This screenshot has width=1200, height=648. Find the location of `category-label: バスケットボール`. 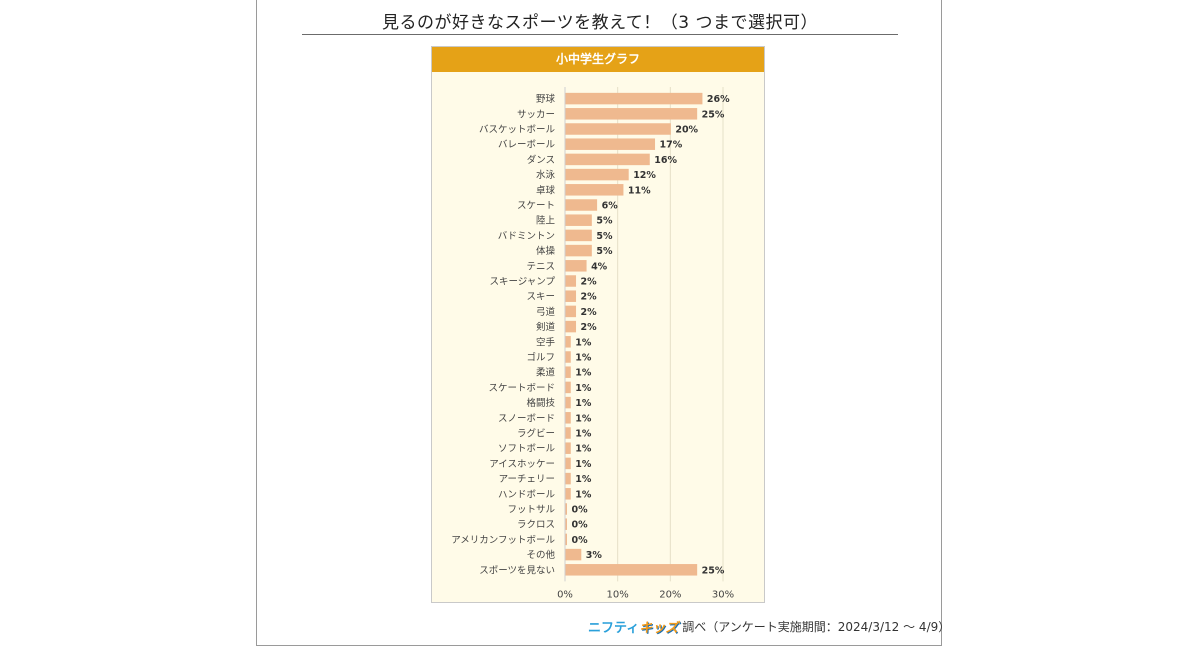

category-label: バスケットボール is located at coordinates (517, 130).